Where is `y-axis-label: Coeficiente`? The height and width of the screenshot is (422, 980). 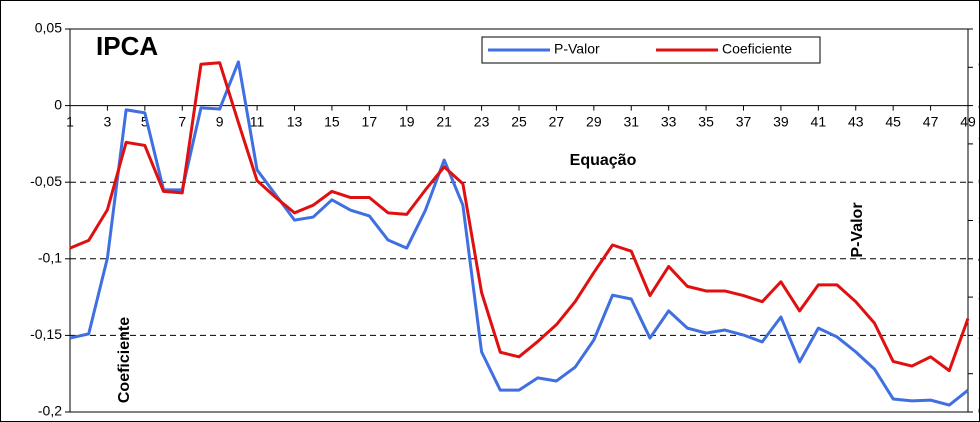 y-axis-label: Coeficiente is located at coordinates (124, 360).